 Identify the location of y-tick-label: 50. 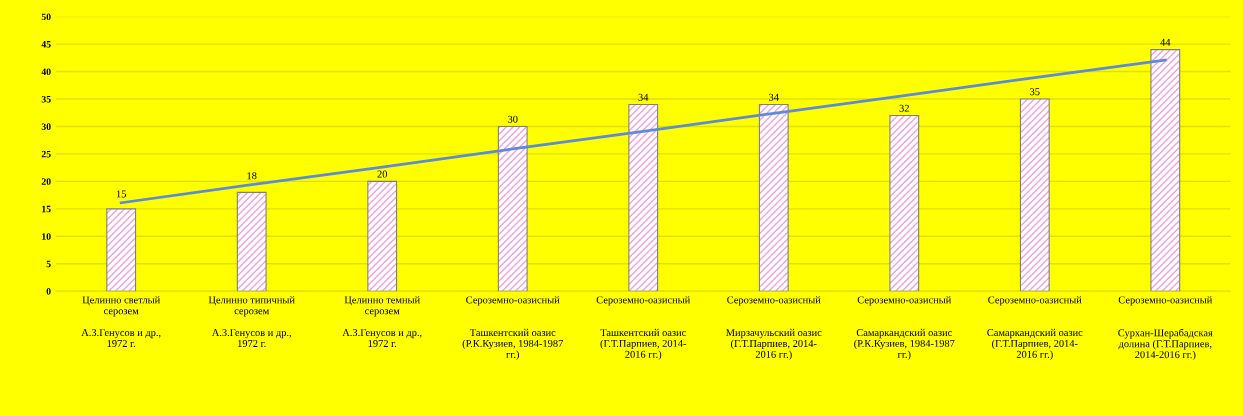
(46, 17).